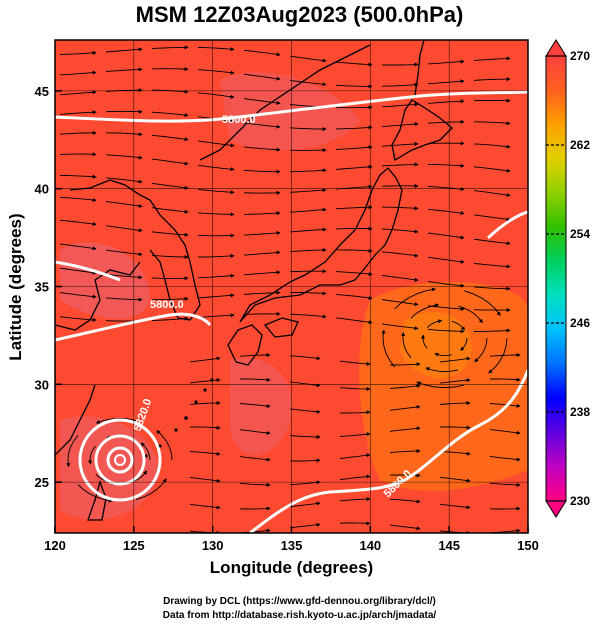 Image resolution: width=599 pixels, height=625 pixels. I want to click on warm-region, so click(443, 386).